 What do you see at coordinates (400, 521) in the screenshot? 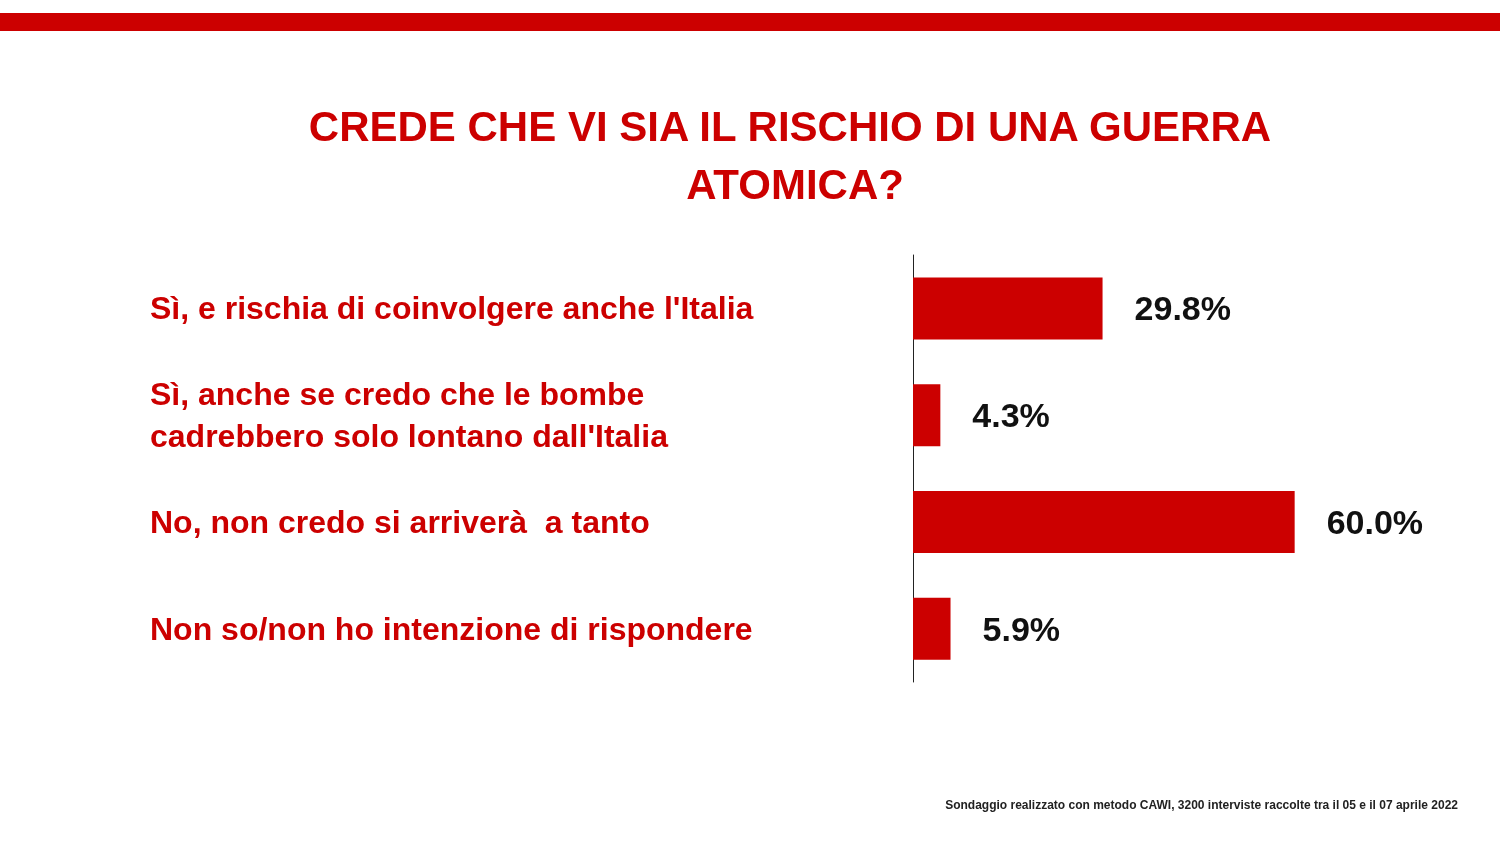
I see `y-tick-label: No, non credo si arriverà a tanto` at bounding box center [400, 521].